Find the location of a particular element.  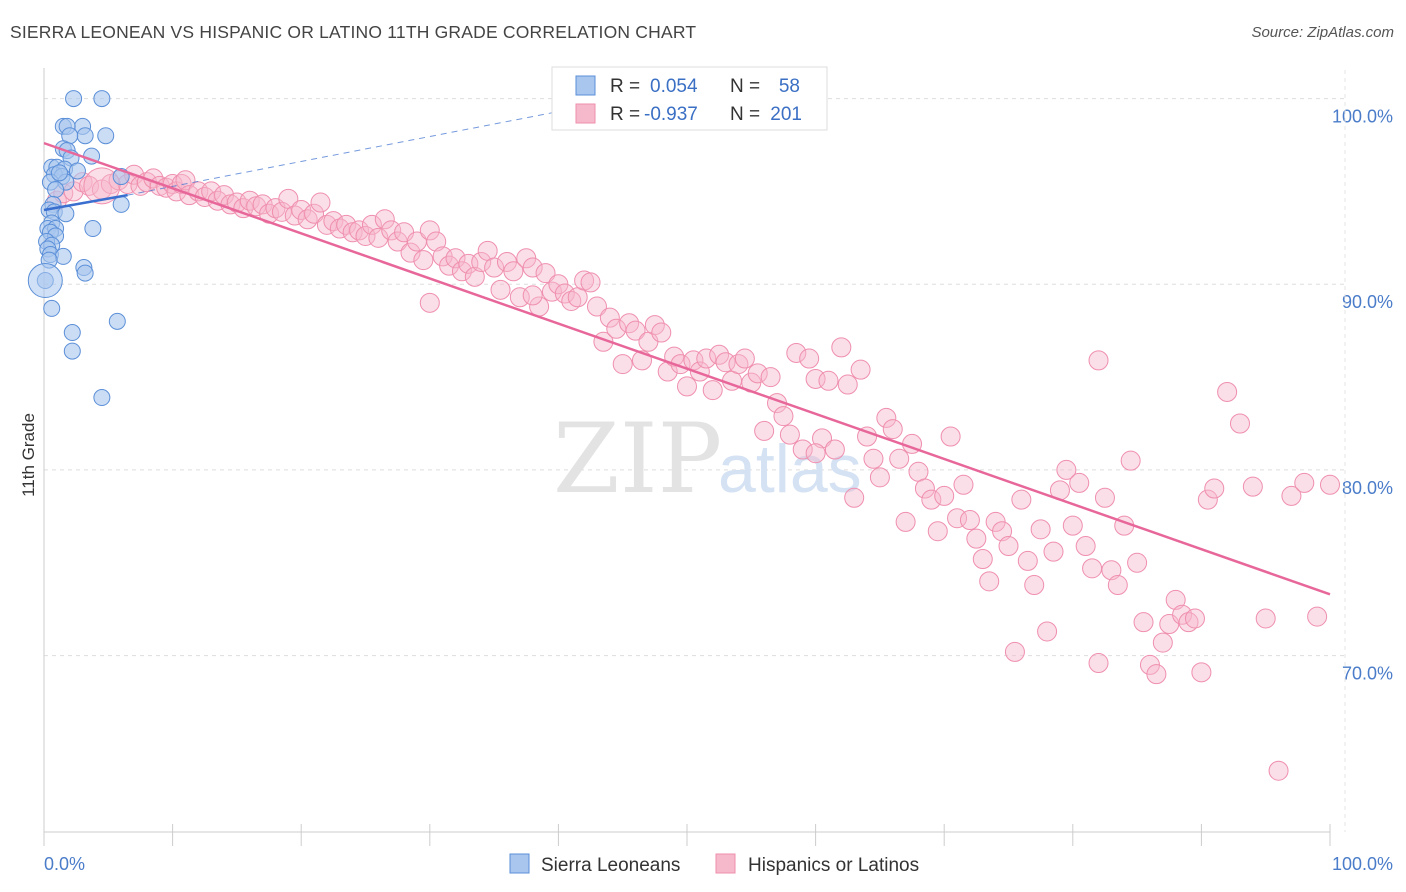

y-axis-label: 11th Grade is located at coordinates (28, 455).